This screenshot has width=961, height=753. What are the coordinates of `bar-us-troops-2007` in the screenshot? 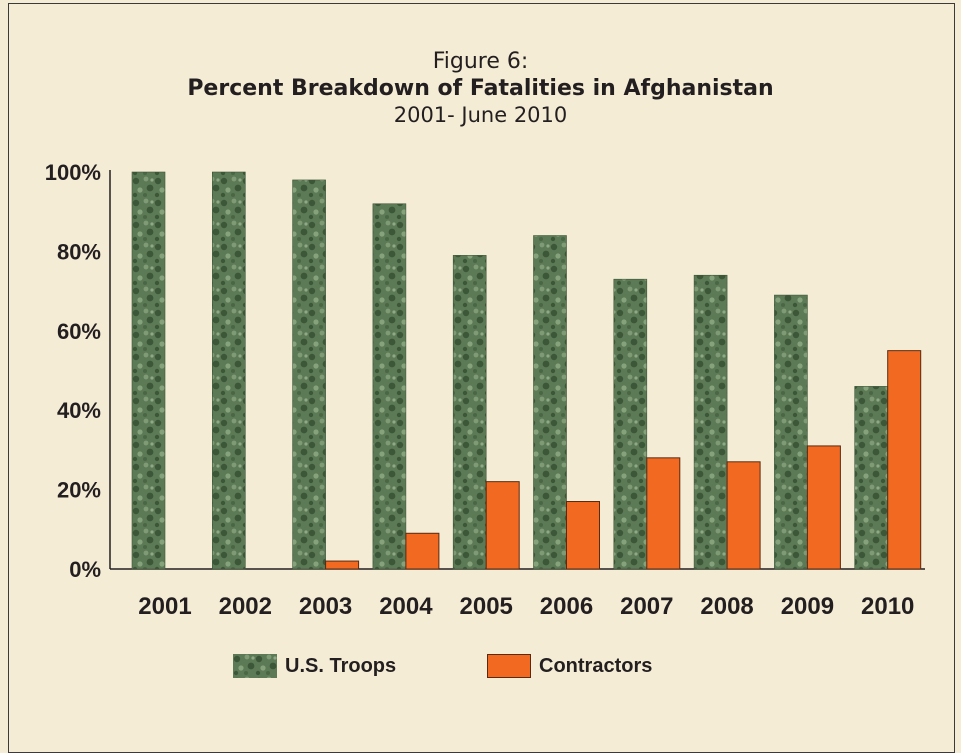 It's located at (630, 424).